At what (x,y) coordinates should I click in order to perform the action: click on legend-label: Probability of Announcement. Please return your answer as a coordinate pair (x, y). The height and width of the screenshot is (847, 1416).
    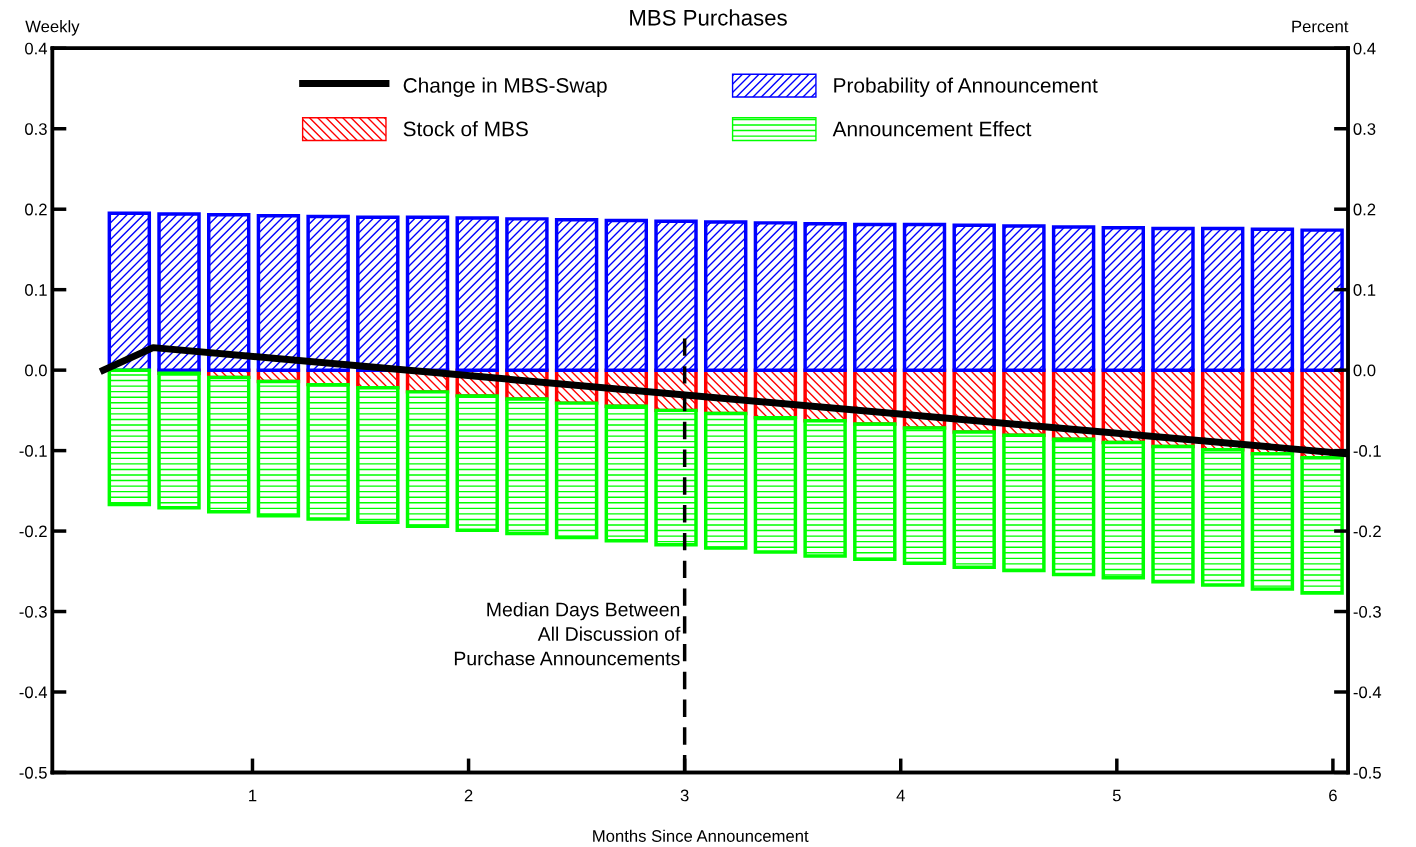
    Looking at the image, I should click on (966, 87).